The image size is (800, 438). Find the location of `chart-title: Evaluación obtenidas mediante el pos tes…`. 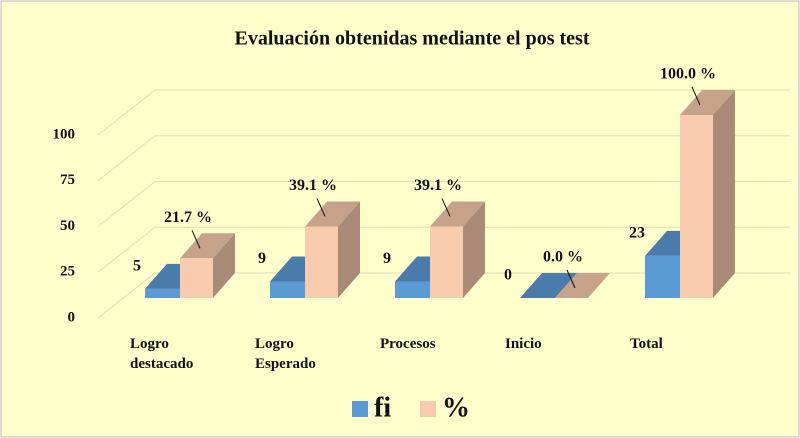

chart-title: Evaluación obtenidas mediante el pos tes… is located at coordinates (411, 39).